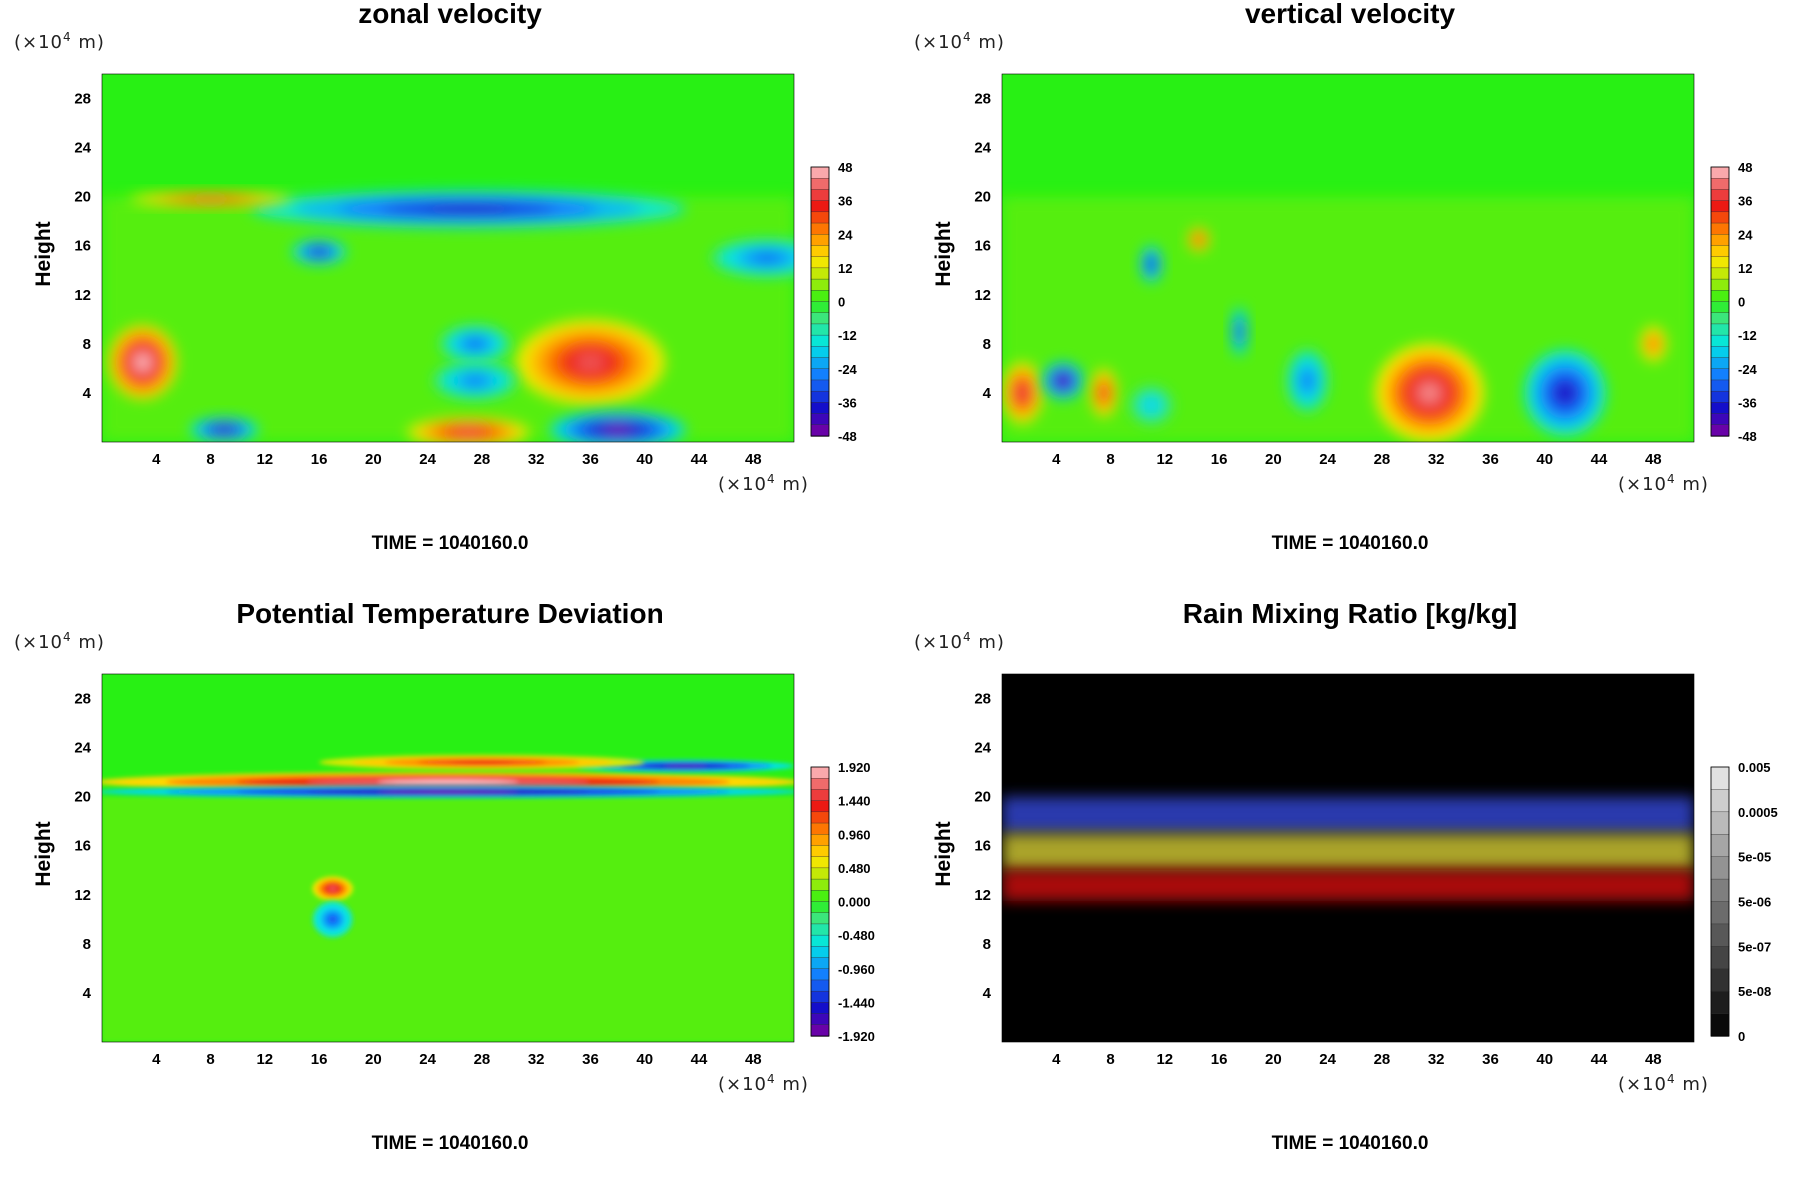  Describe the element at coordinates (1754, 767) in the screenshot. I see `colorbar-label: 0.005` at that location.